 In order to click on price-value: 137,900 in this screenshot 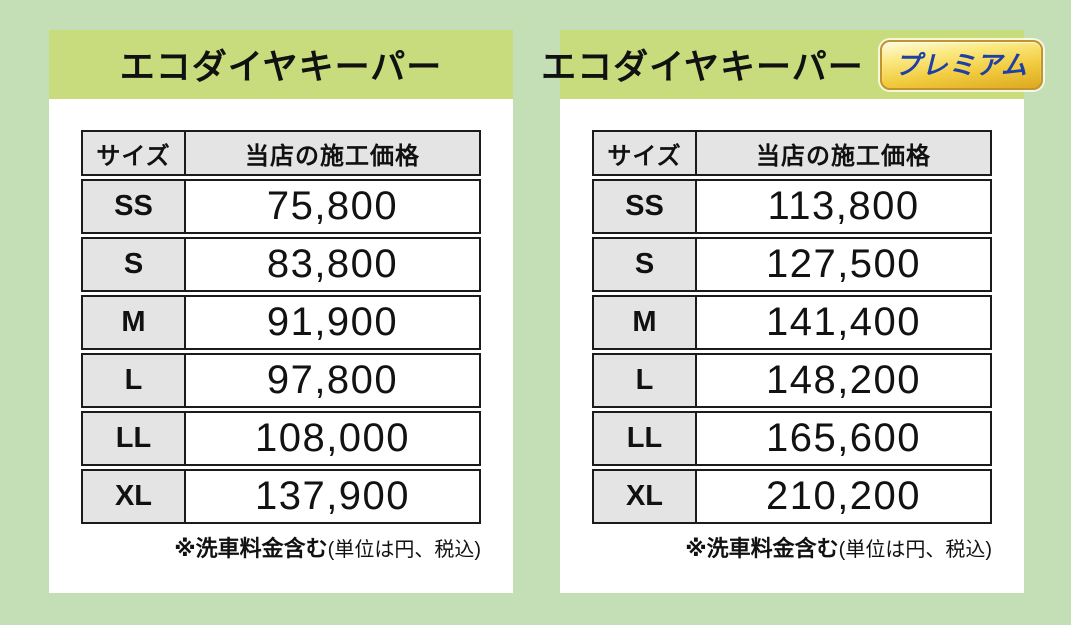, I will do `click(332, 496)`.